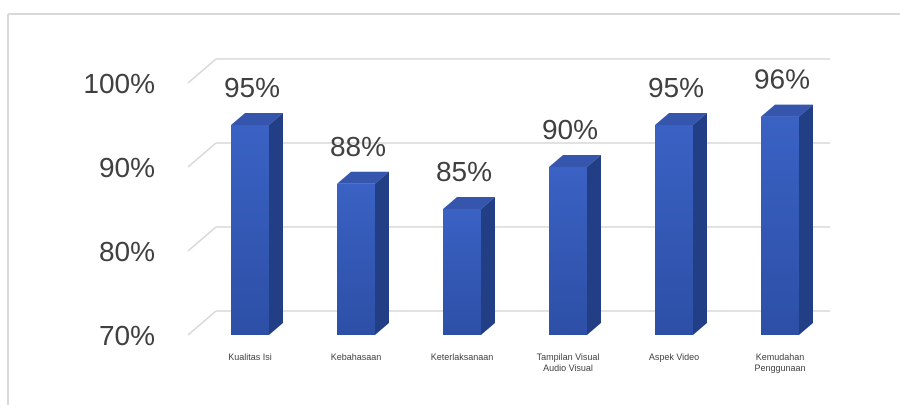  I want to click on y-tick-label: 90%, so click(127, 167).